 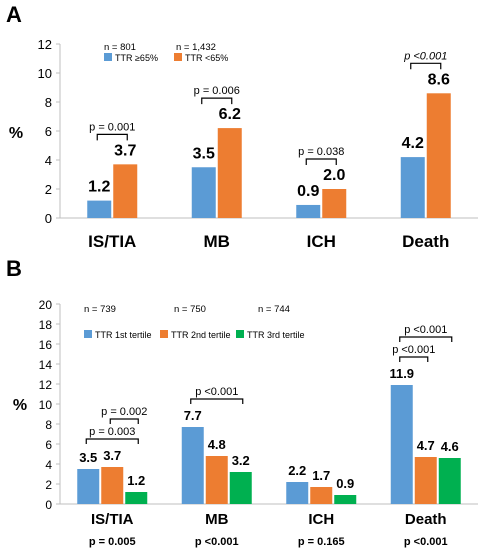 What do you see at coordinates (48, 445) in the screenshot?
I see `panel-b-y-tick-label: 6` at bounding box center [48, 445].